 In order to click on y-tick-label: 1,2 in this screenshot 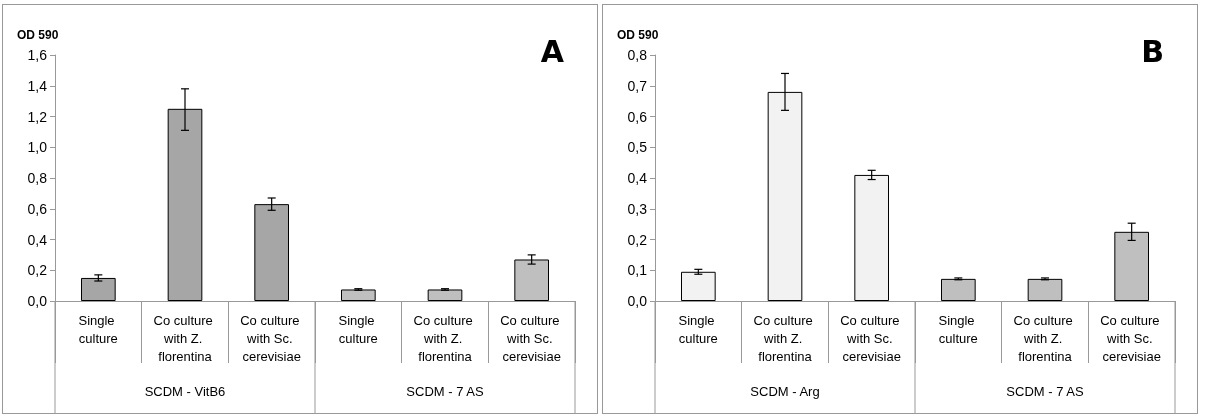, I will do `click(37, 116)`.